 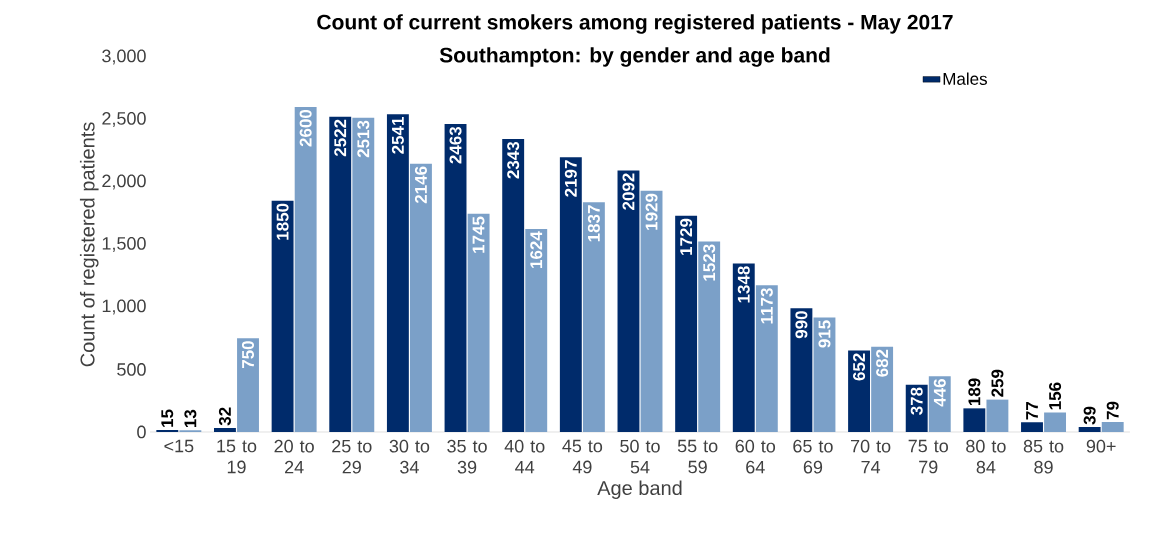 I want to click on y-tick-label: 3,000, so click(x=124, y=57).